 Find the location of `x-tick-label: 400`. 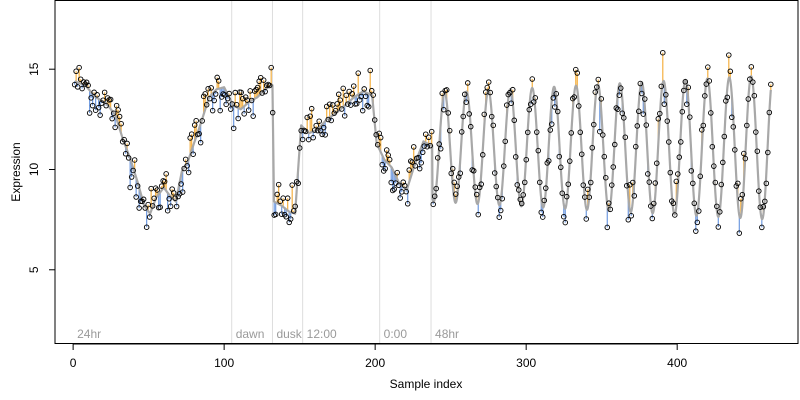

x-tick-label: 400 is located at coordinates (677, 363).